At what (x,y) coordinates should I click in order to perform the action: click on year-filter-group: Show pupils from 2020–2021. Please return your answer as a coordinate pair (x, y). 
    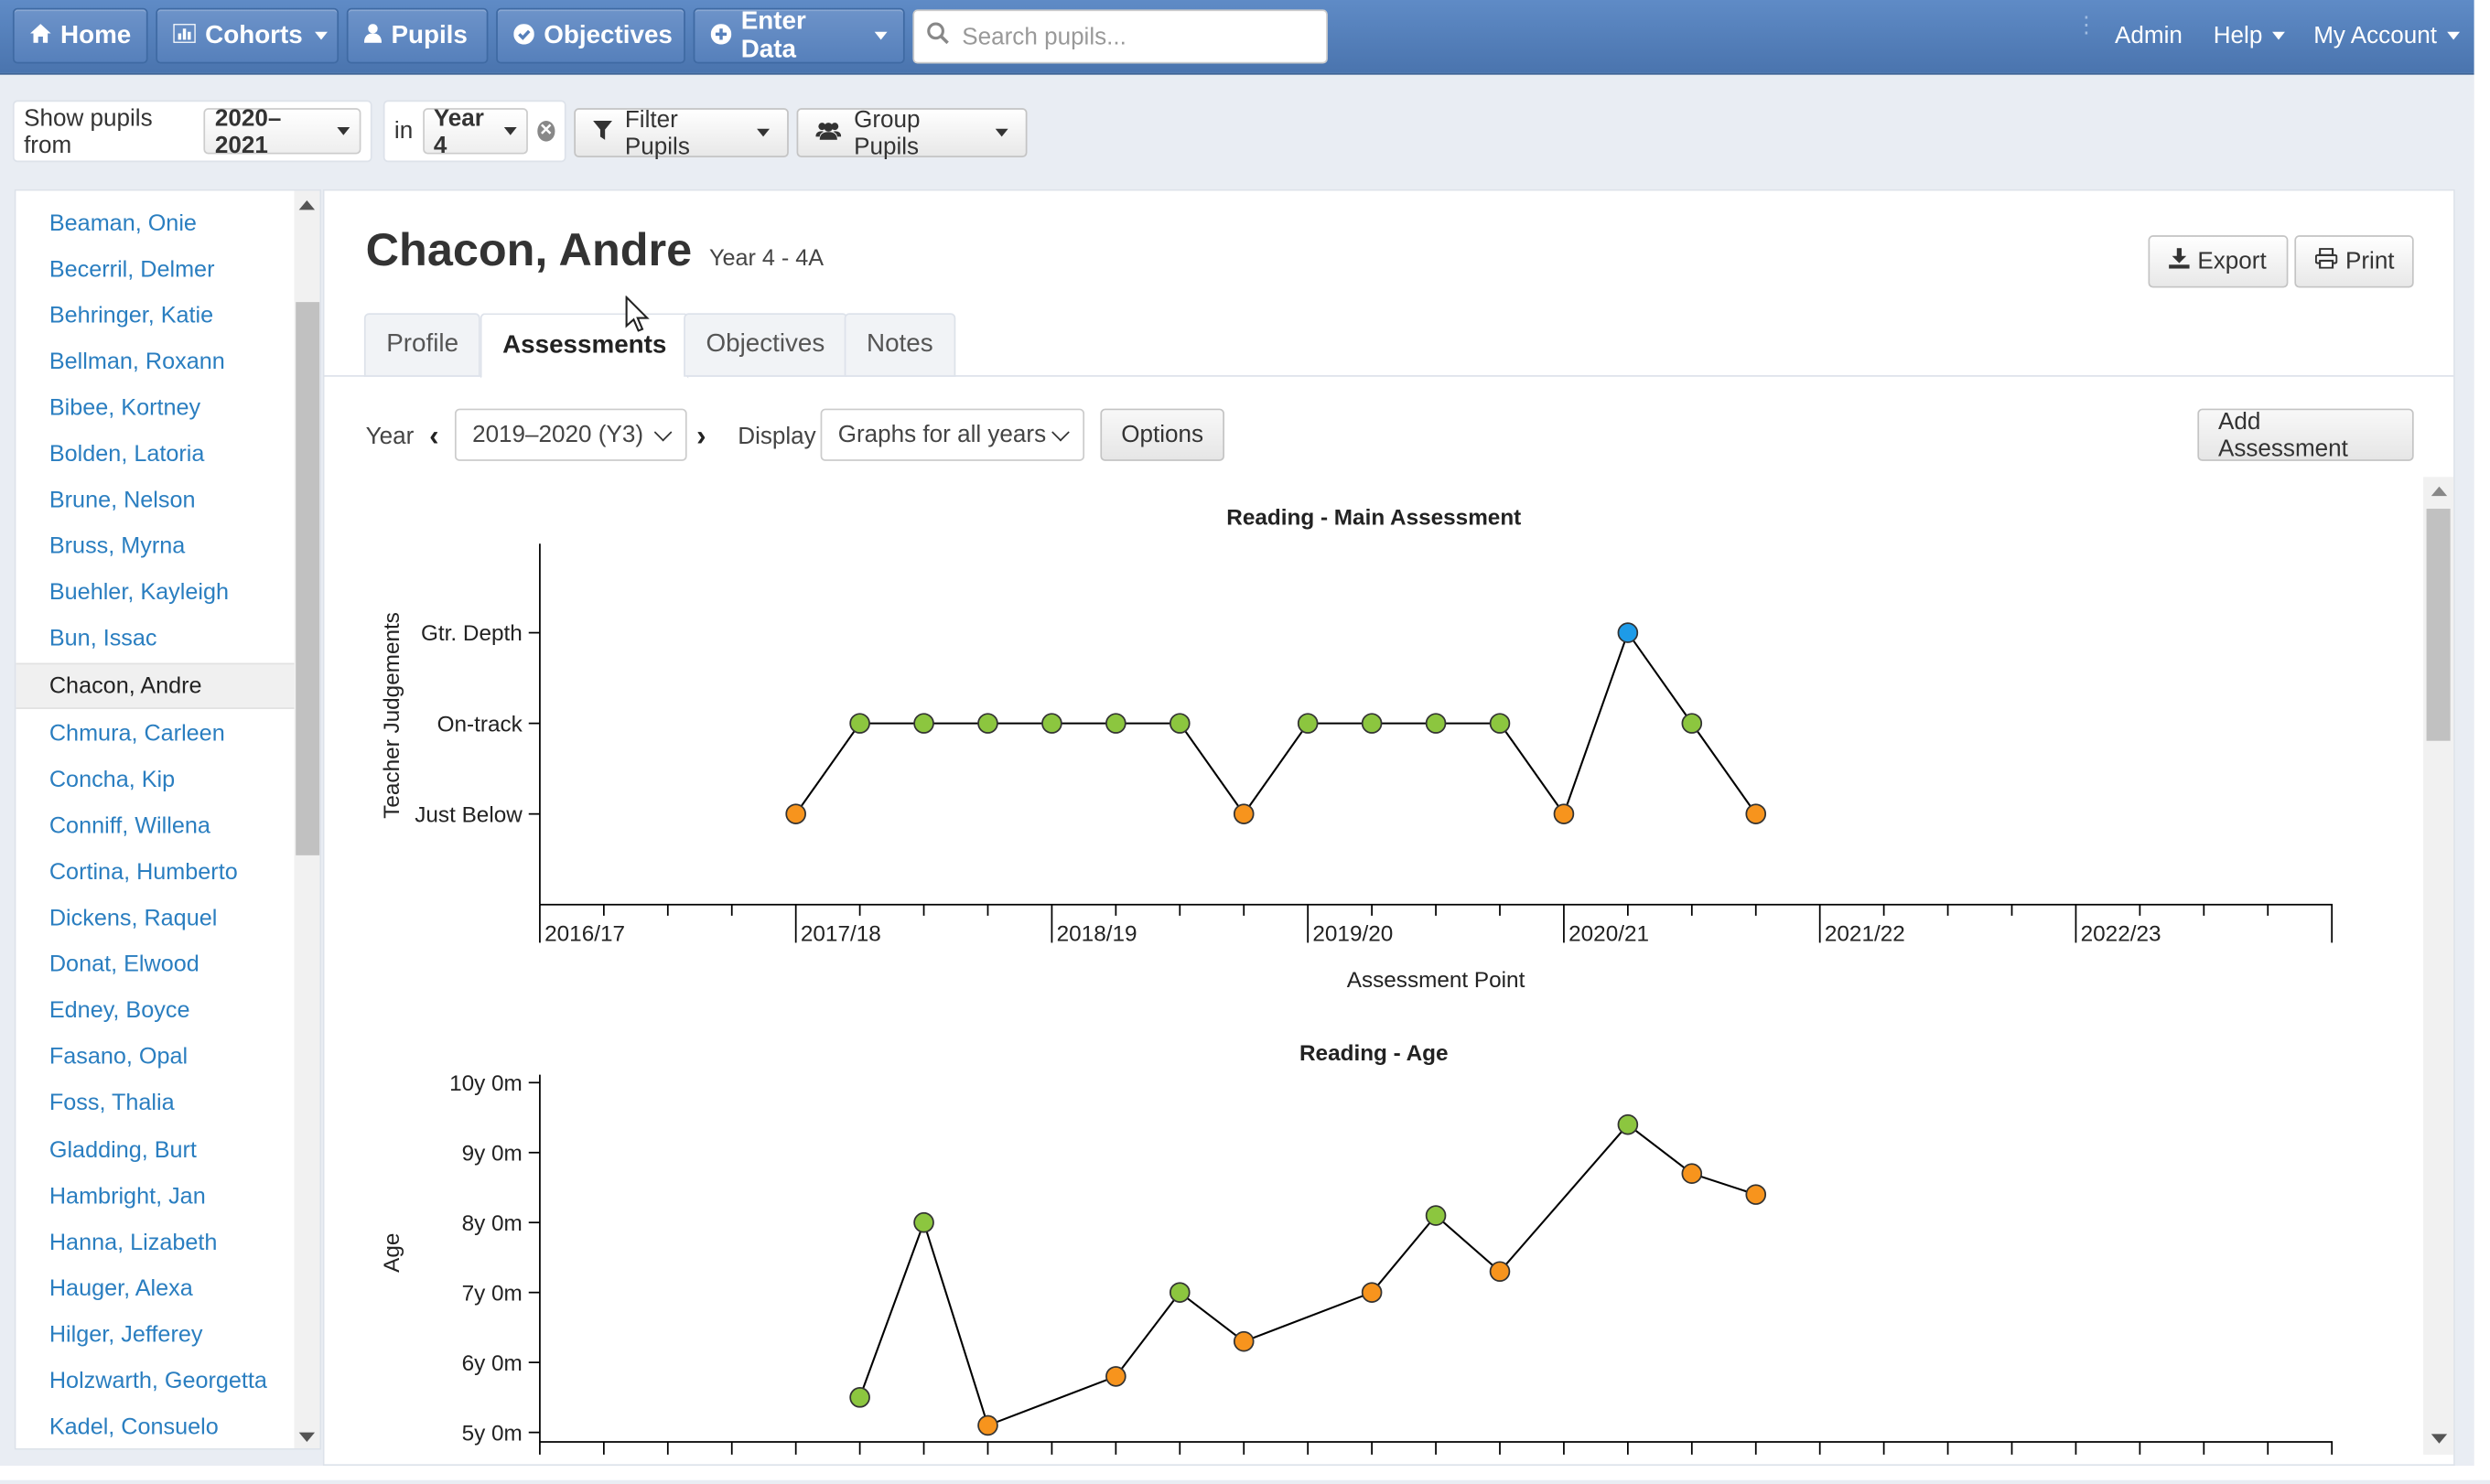
    Looking at the image, I should click on (192, 131).